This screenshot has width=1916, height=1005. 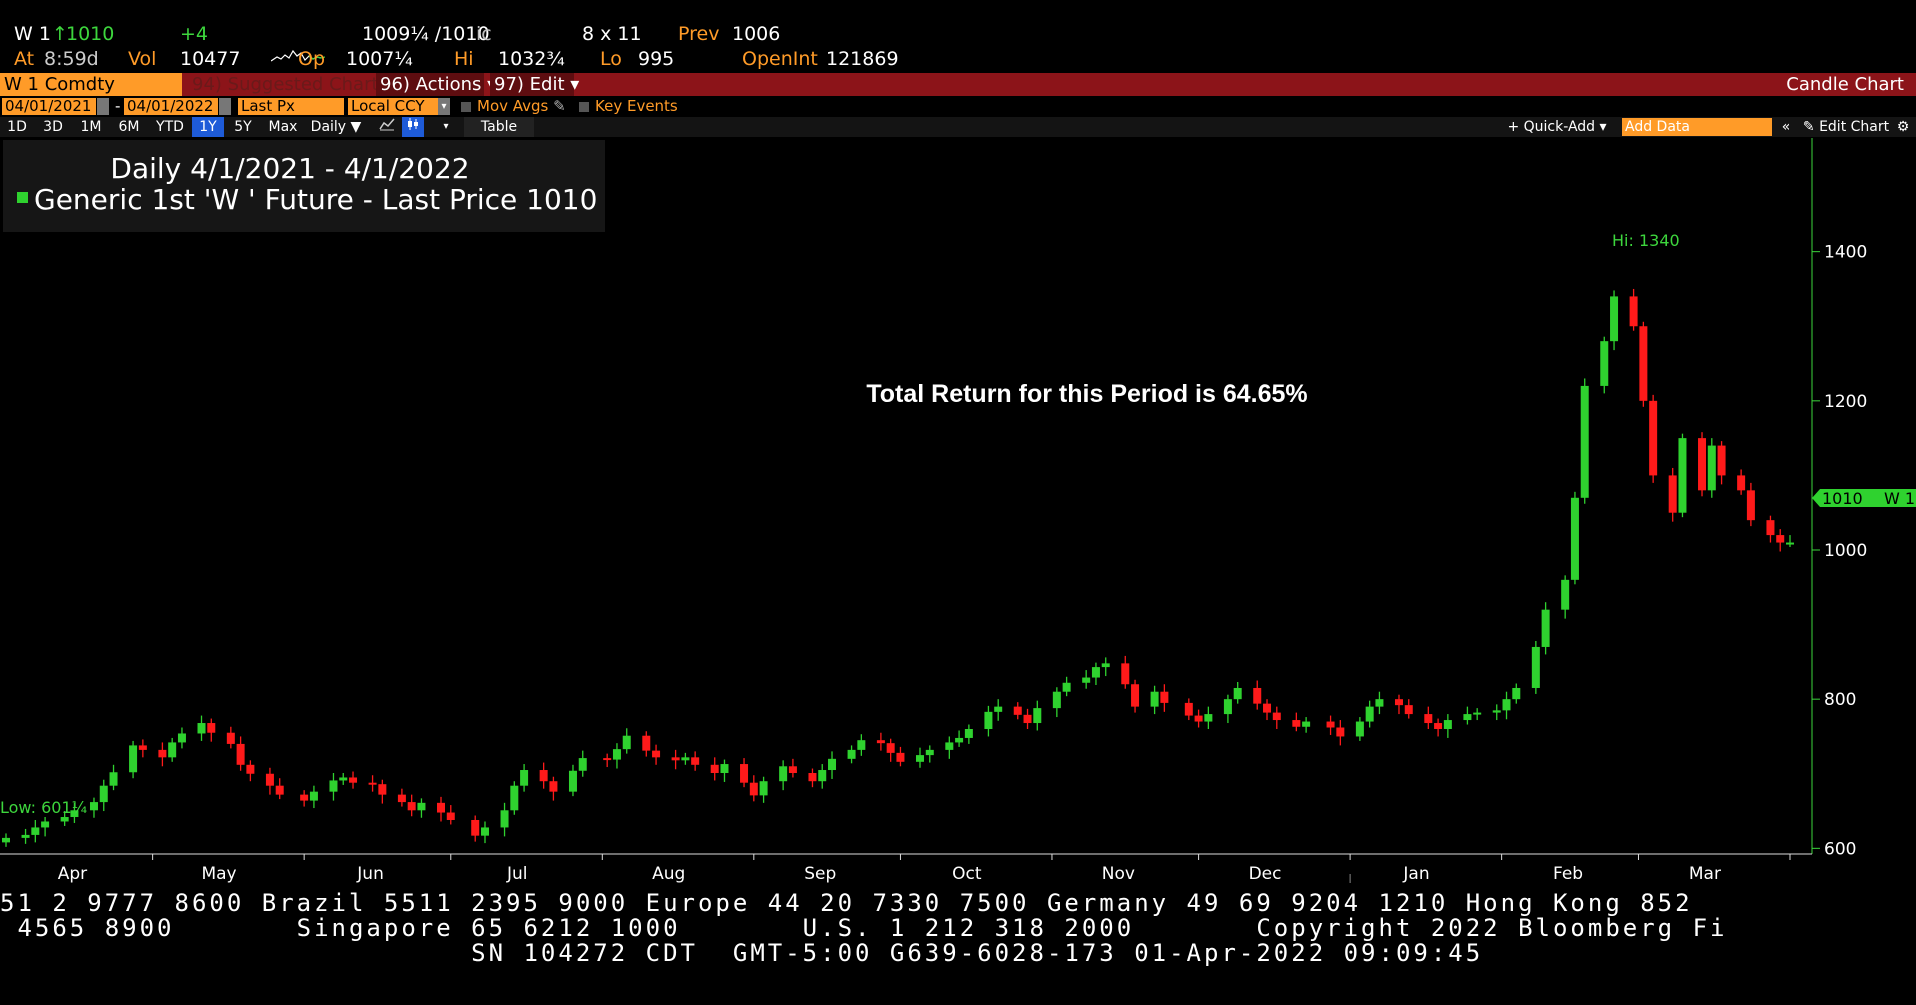 What do you see at coordinates (612, 34) in the screenshot?
I see `bid-ask-size: 8 x 11` at bounding box center [612, 34].